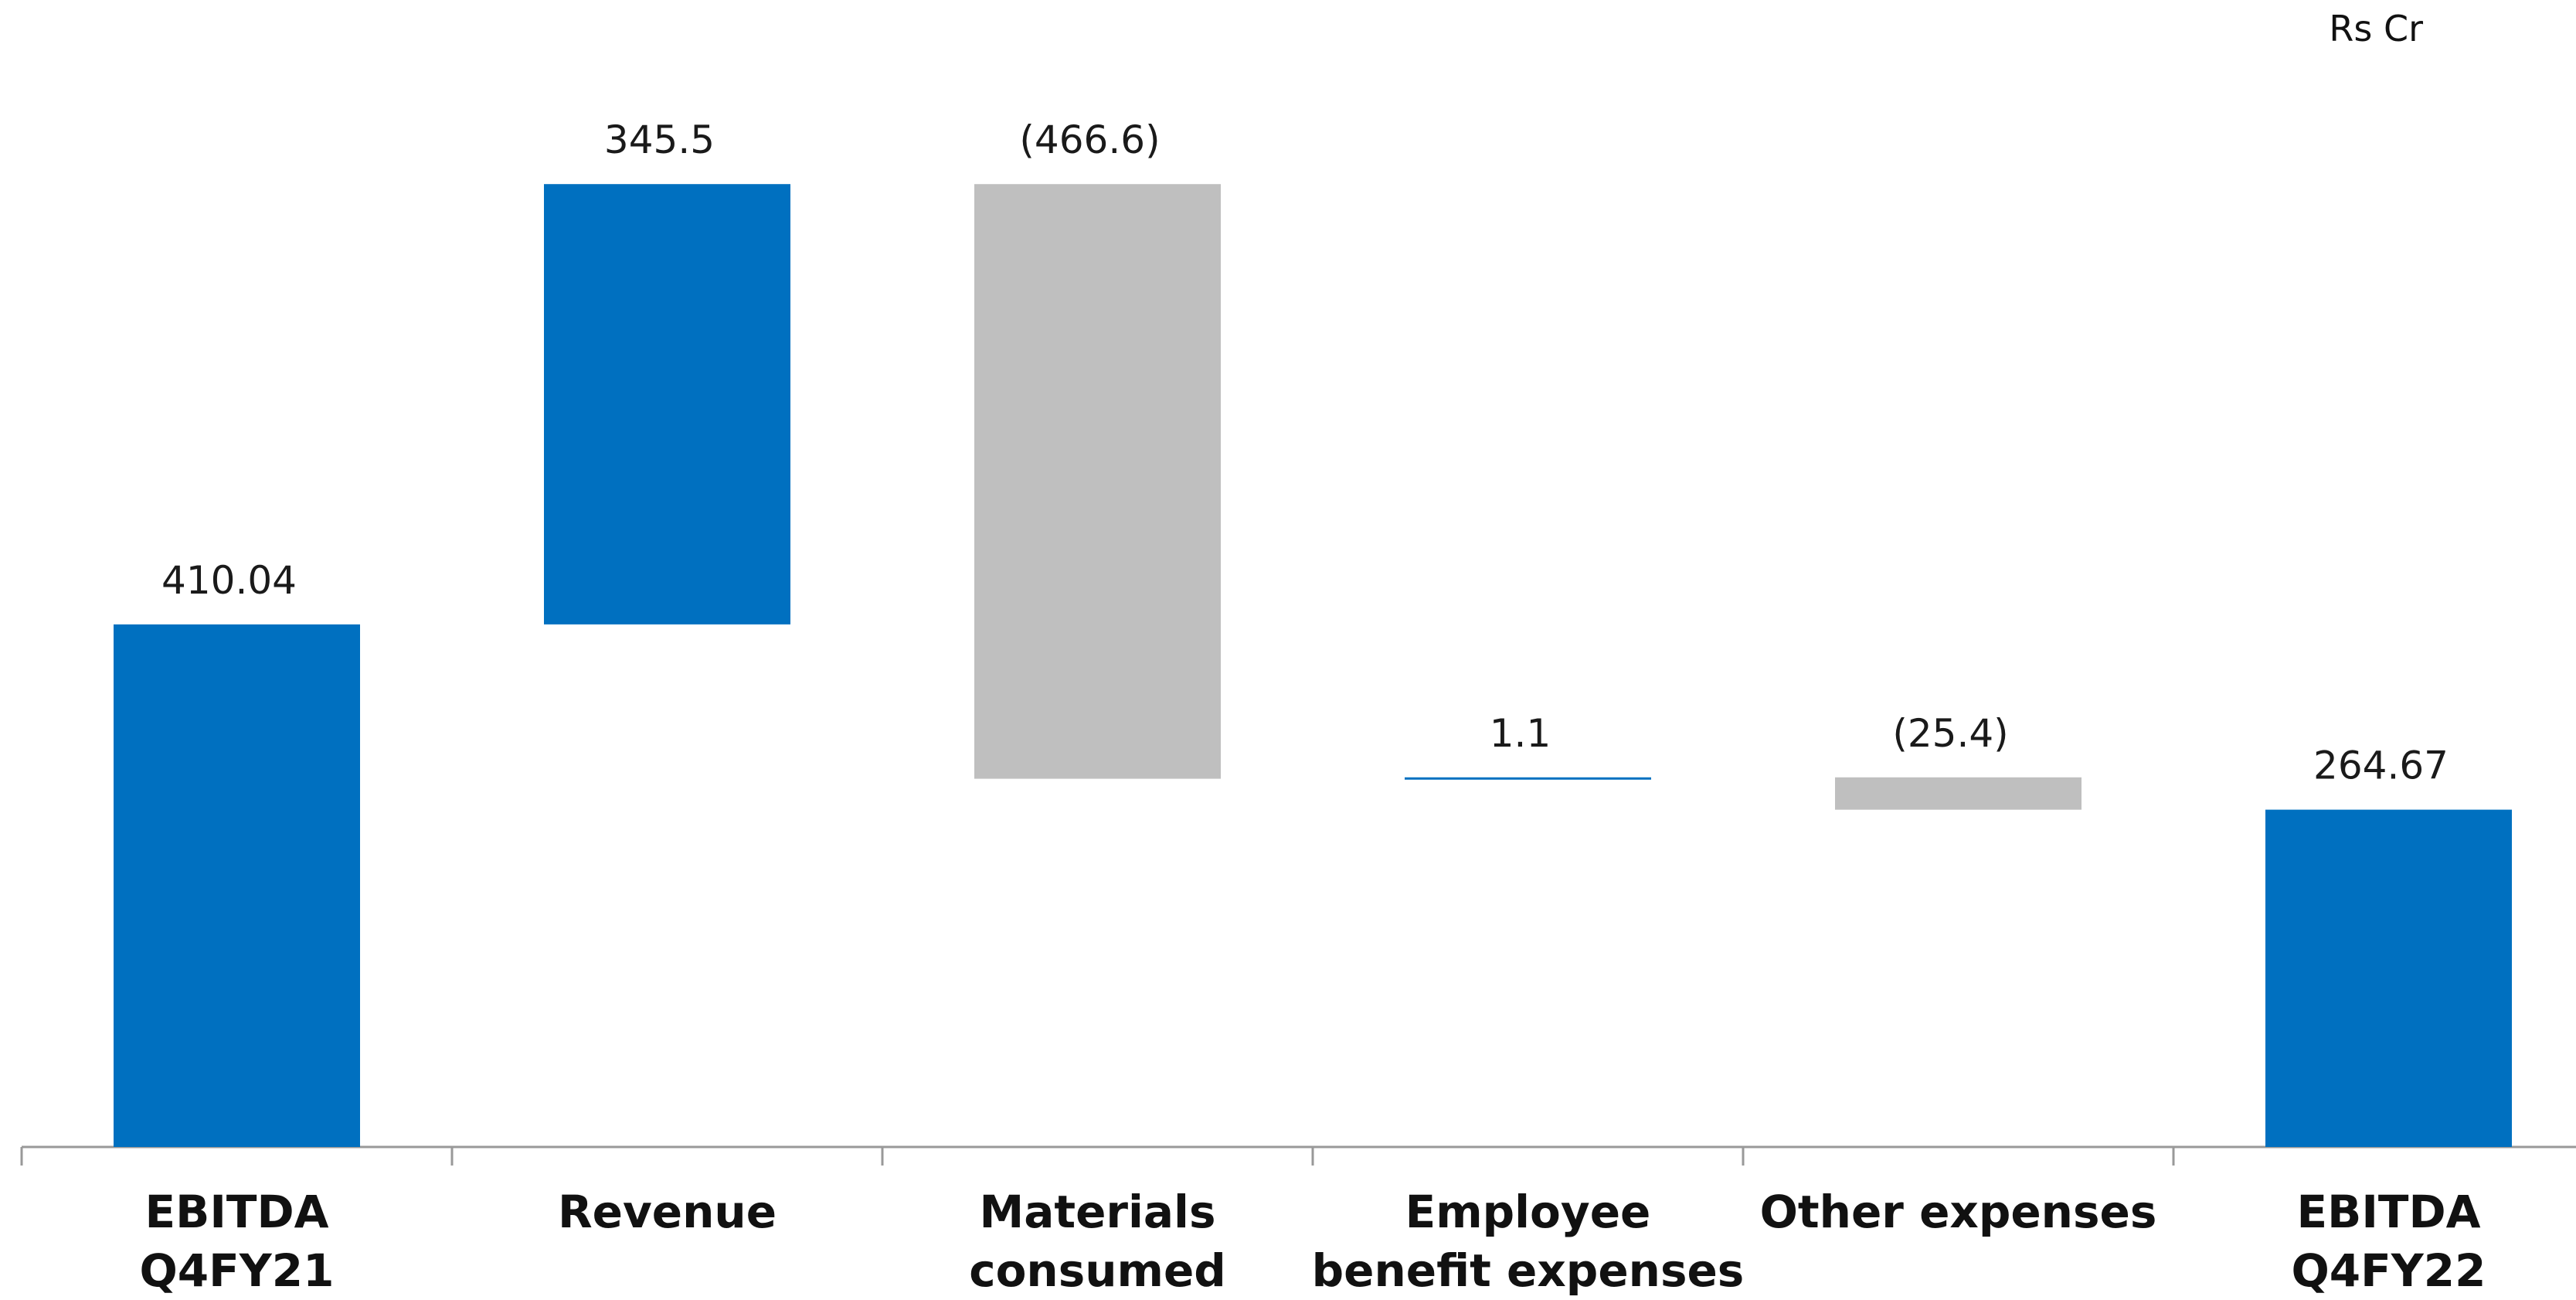 The width and height of the screenshot is (2576, 1300). I want to click on value-label: 264.67, so click(2381, 766).